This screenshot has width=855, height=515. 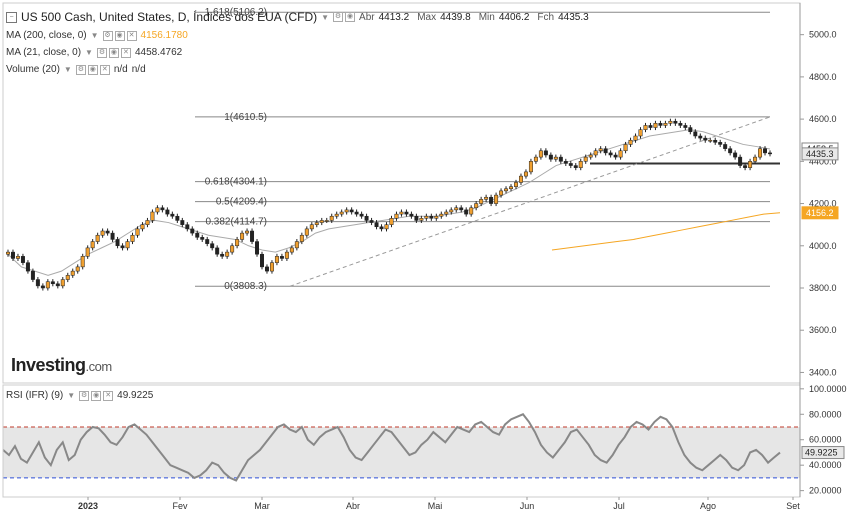 I want to click on x-tick-label: 2023, so click(x=88, y=506).